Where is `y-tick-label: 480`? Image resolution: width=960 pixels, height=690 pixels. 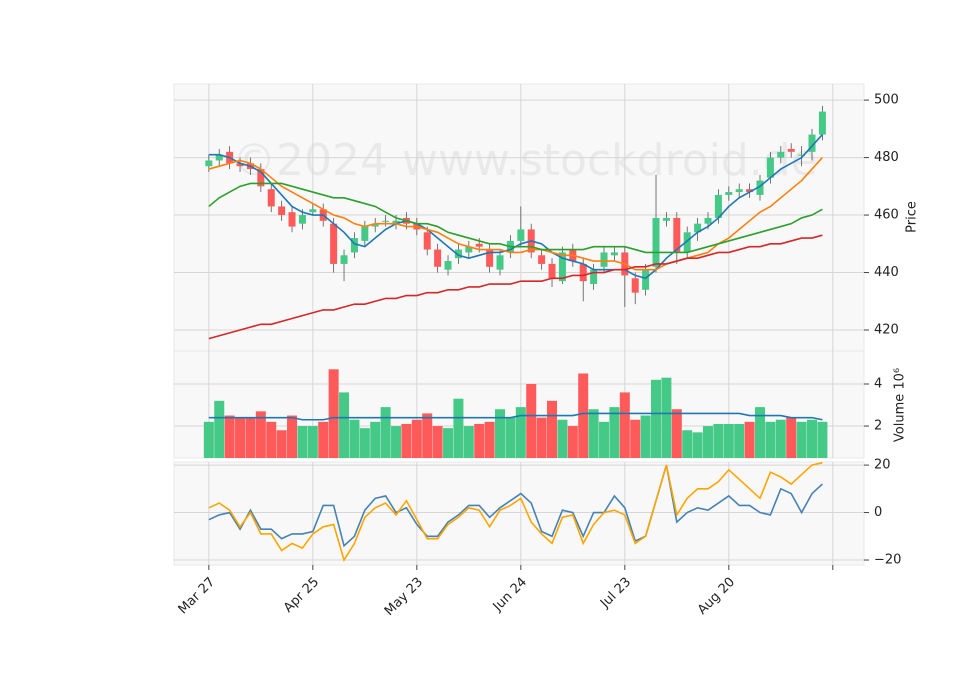
y-tick-label: 480 is located at coordinates (886, 157).